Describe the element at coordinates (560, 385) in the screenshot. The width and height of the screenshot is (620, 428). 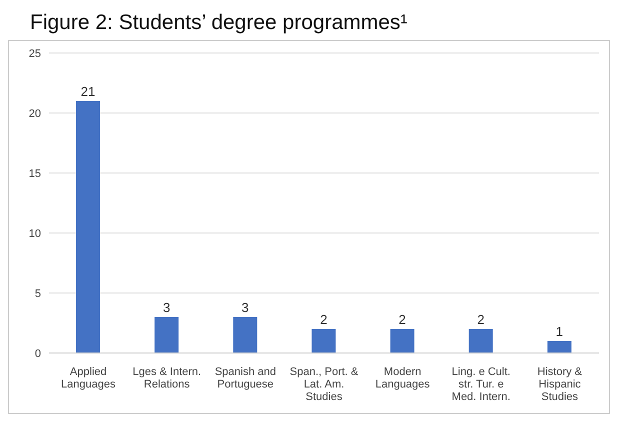
I see `x-tick-label: History & Hispanic Studies` at that location.